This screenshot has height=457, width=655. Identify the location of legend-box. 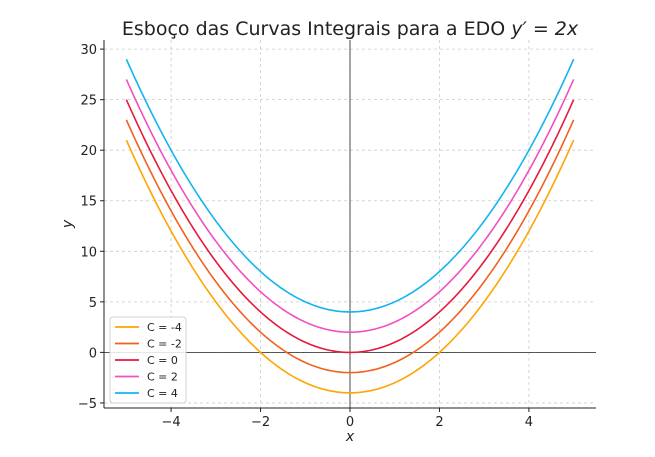
(148, 360).